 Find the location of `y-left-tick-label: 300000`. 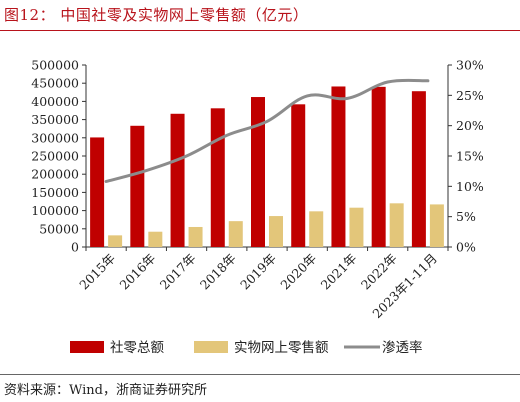

y-left-tick-label: 300000 is located at coordinates (55, 137).